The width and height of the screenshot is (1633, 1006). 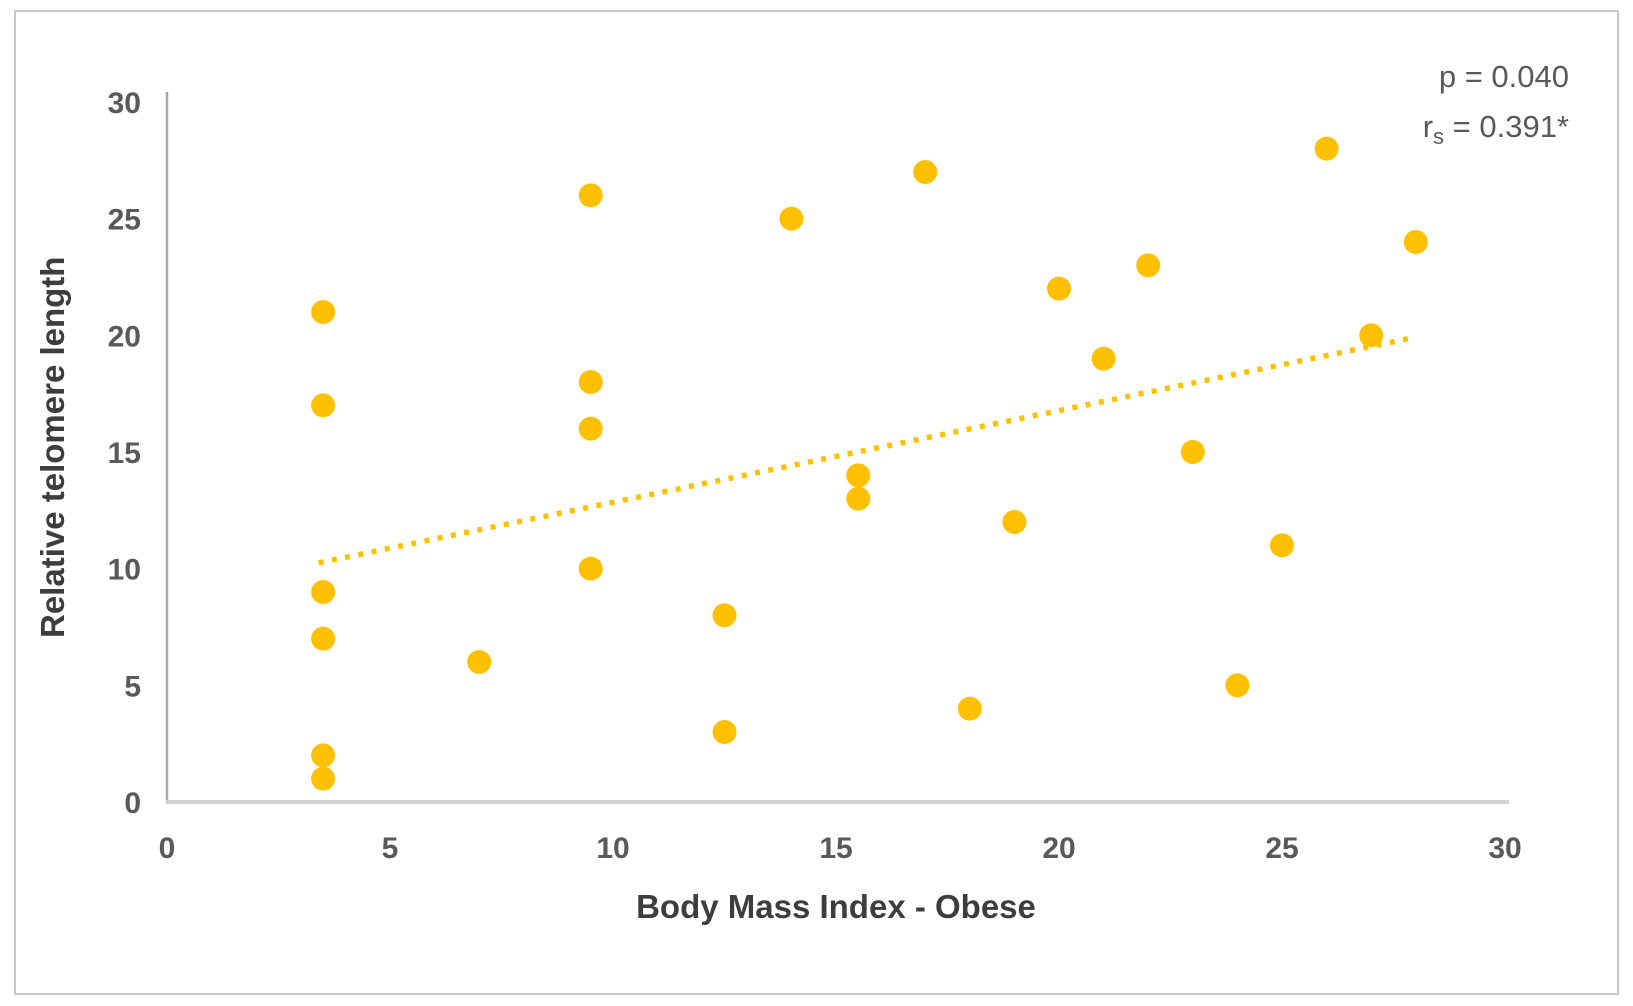 What do you see at coordinates (1439, 137) in the screenshot?
I see `r-subscript: s` at bounding box center [1439, 137].